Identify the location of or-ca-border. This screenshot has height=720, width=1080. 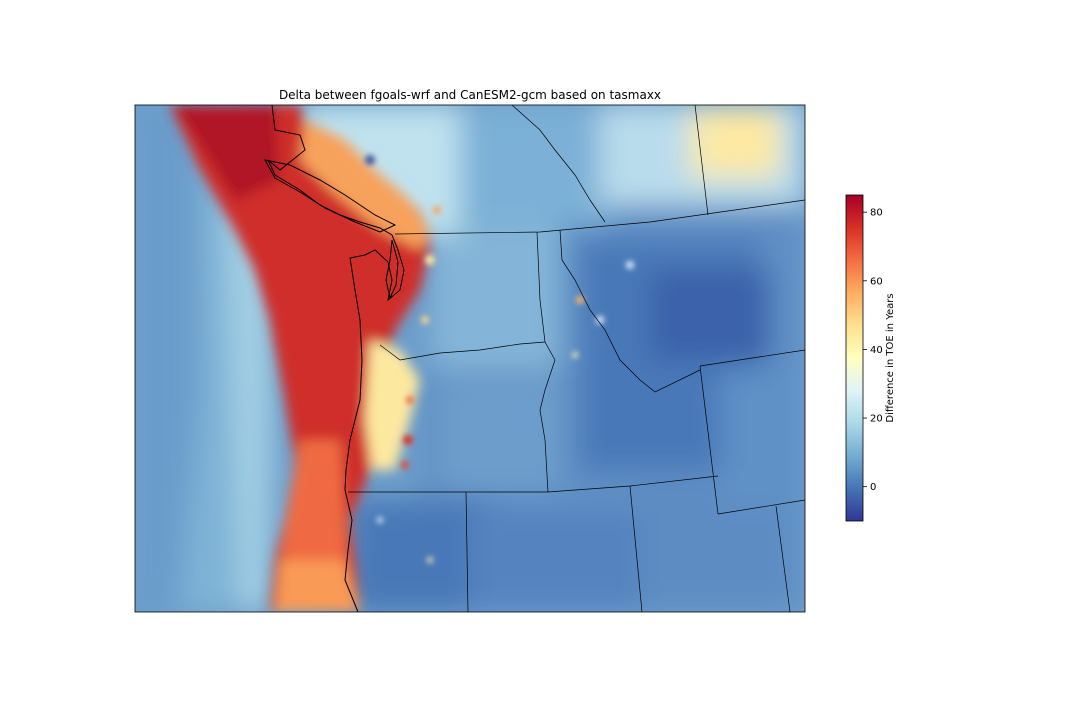
(533, 484).